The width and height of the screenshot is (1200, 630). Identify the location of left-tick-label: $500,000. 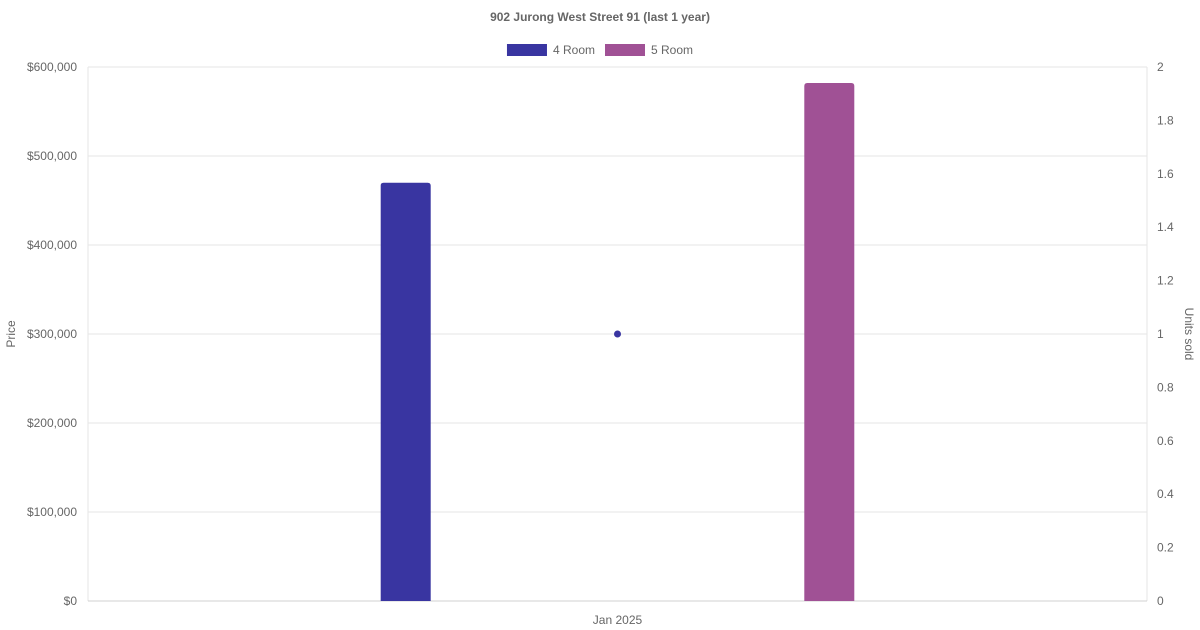
(52, 156).